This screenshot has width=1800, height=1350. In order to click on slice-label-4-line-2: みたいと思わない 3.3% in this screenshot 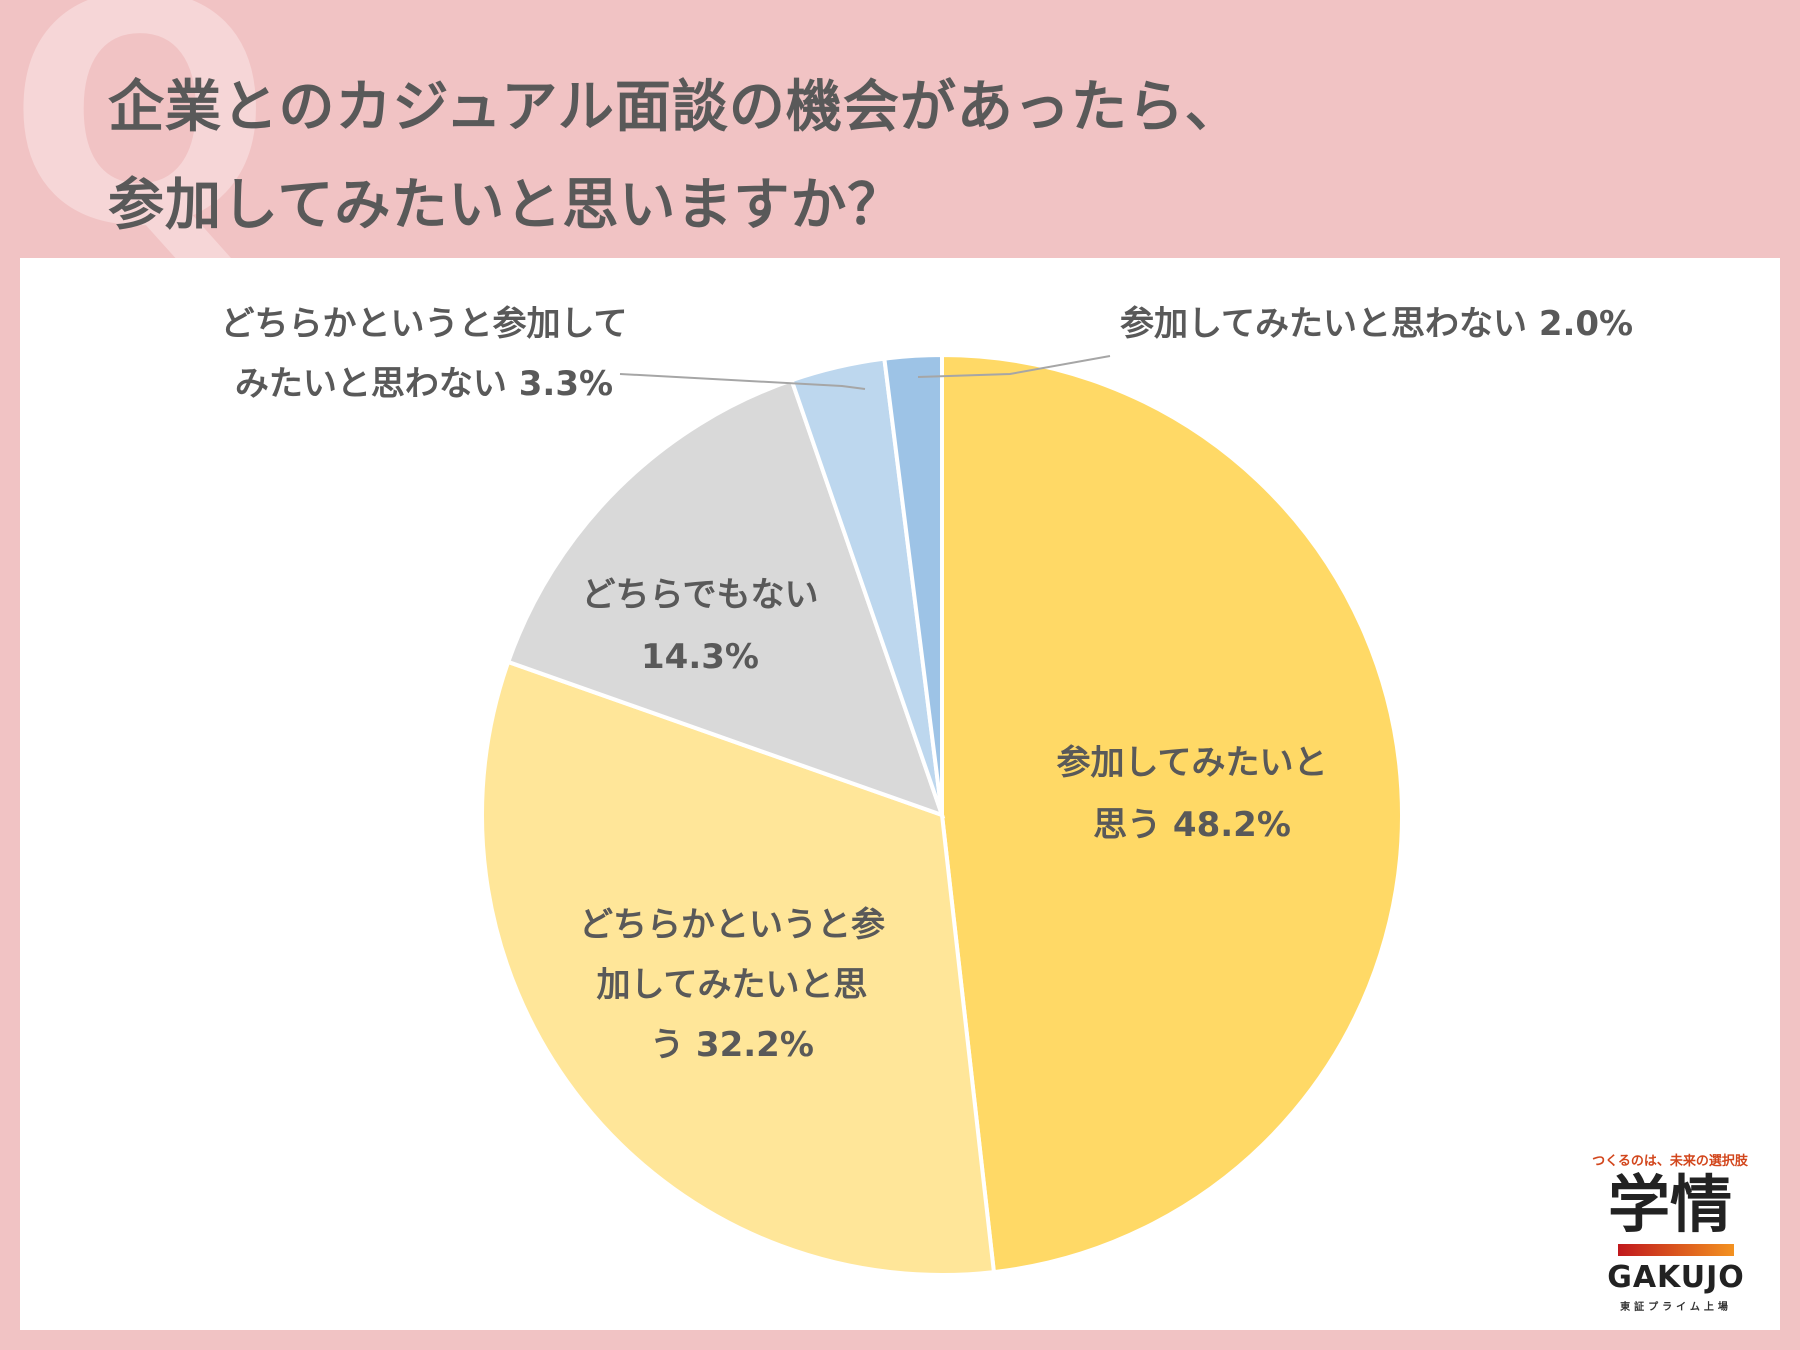, I will do `click(424, 384)`.